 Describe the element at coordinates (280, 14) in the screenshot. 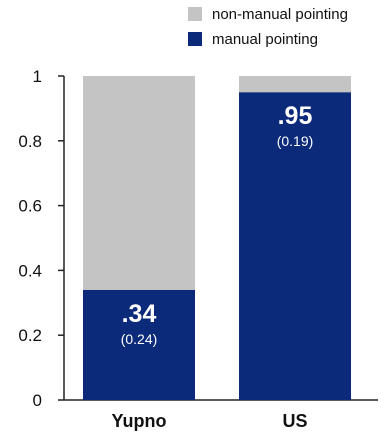

I see `legend-label-0: non-manual pointing` at that location.